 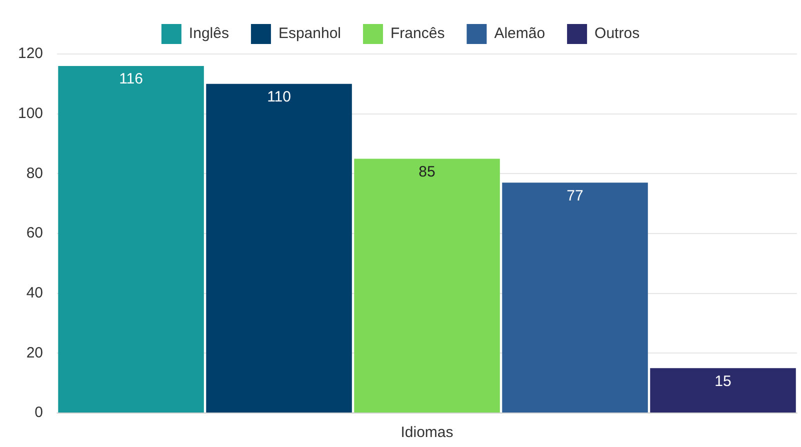 What do you see at coordinates (131, 79) in the screenshot?
I see `data-label: 116` at bounding box center [131, 79].